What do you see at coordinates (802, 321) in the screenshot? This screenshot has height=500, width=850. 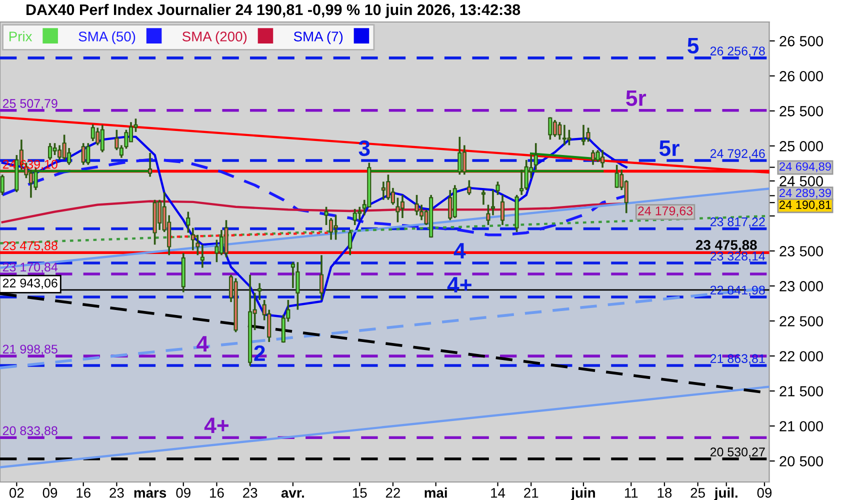 I see `y-tick-label: 22 500` at bounding box center [802, 321].